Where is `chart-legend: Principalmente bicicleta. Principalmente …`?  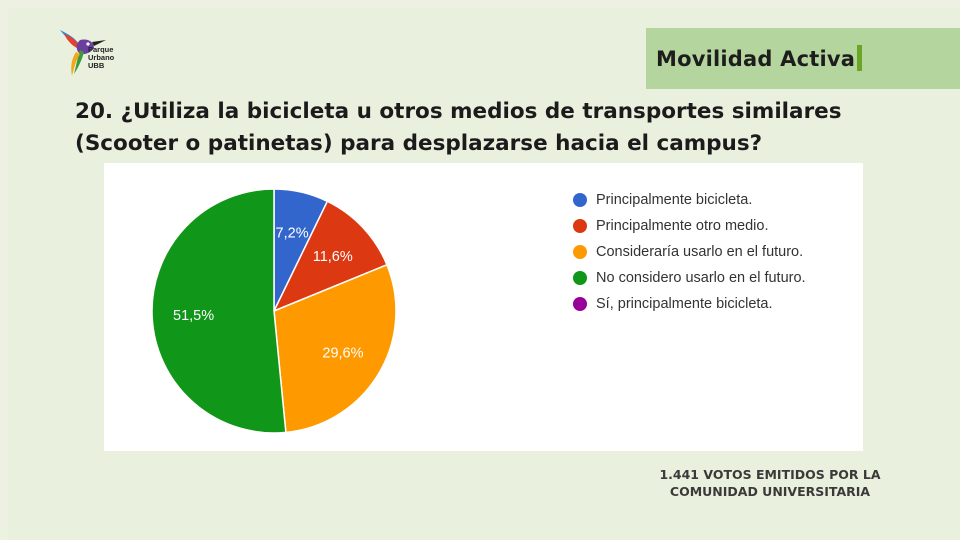
chart-legend: Principalmente bicicleta. Principalmente … is located at coordinates (688, 252).